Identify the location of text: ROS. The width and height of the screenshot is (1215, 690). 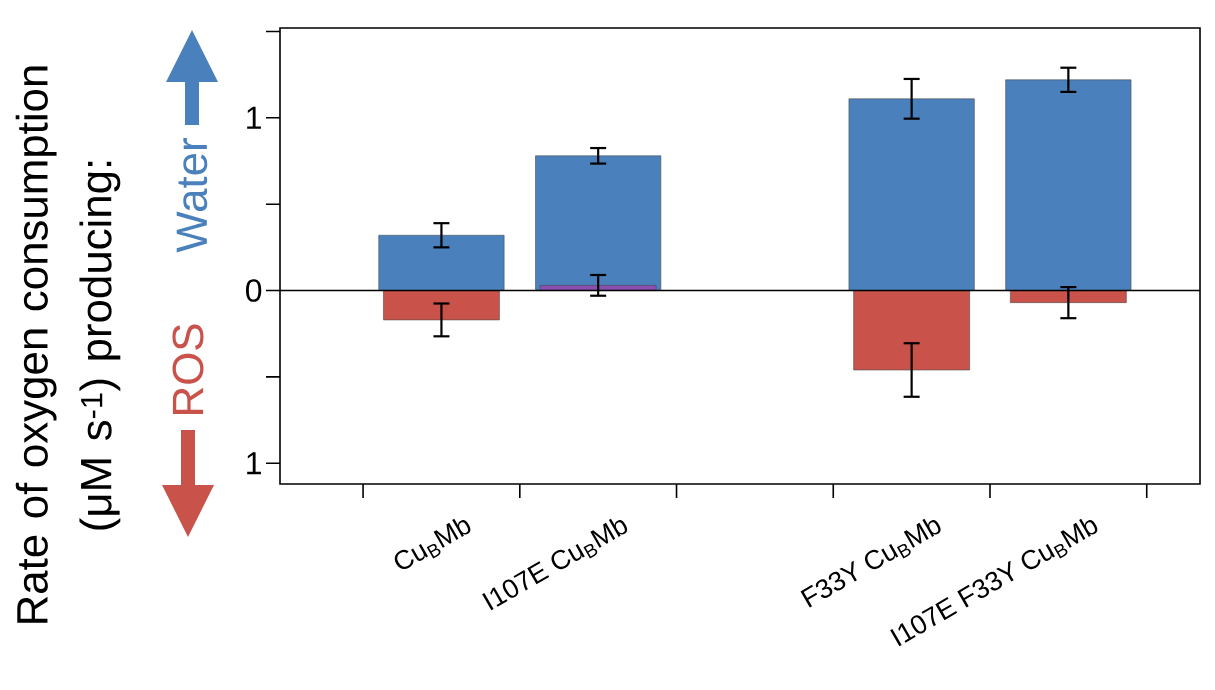
(188, 369).